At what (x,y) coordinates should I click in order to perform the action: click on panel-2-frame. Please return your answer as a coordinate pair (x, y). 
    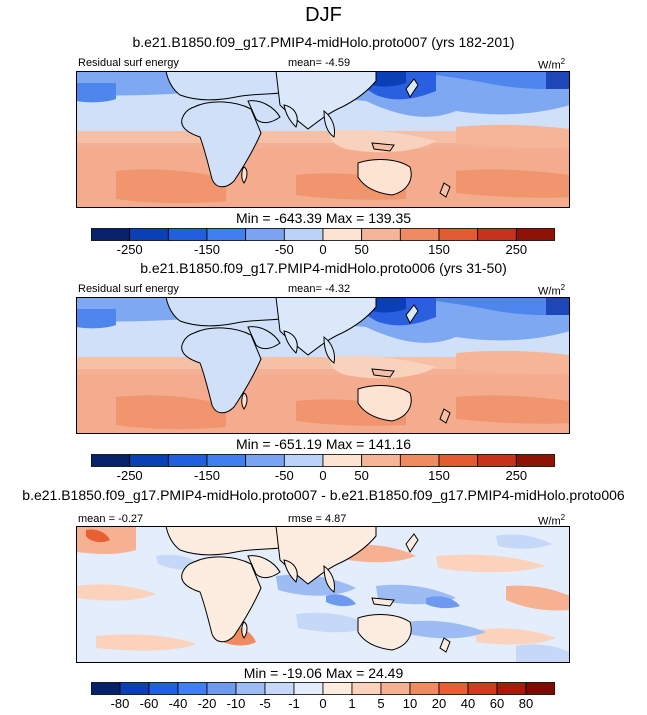
    Looking at the image, I should click on (323, 365).